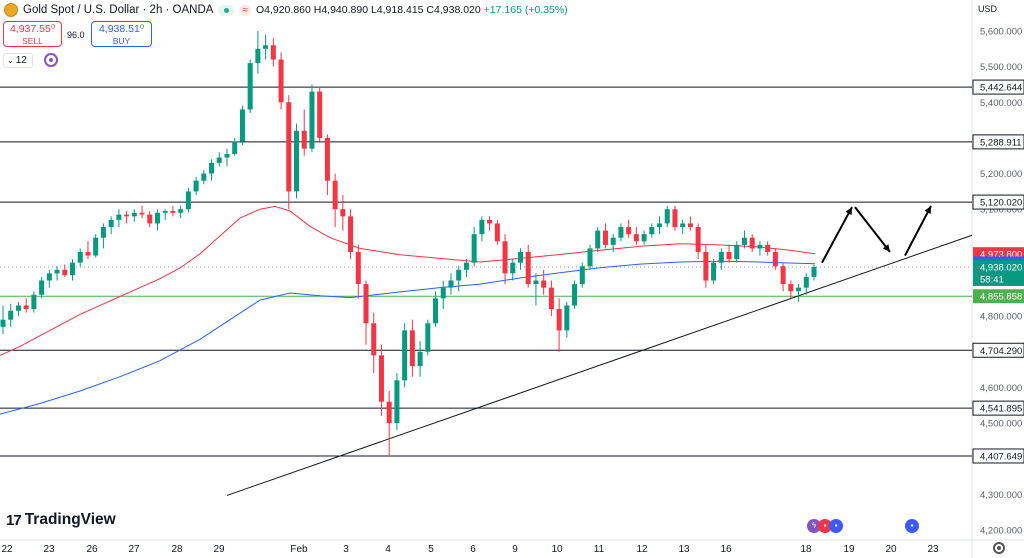 This screenshot has width=1024, height=558. What do you see at coordinates (32, 29) in the screenshot?
I see `sell-price: 4,937.55⁰` at bounding box center [32, 29].